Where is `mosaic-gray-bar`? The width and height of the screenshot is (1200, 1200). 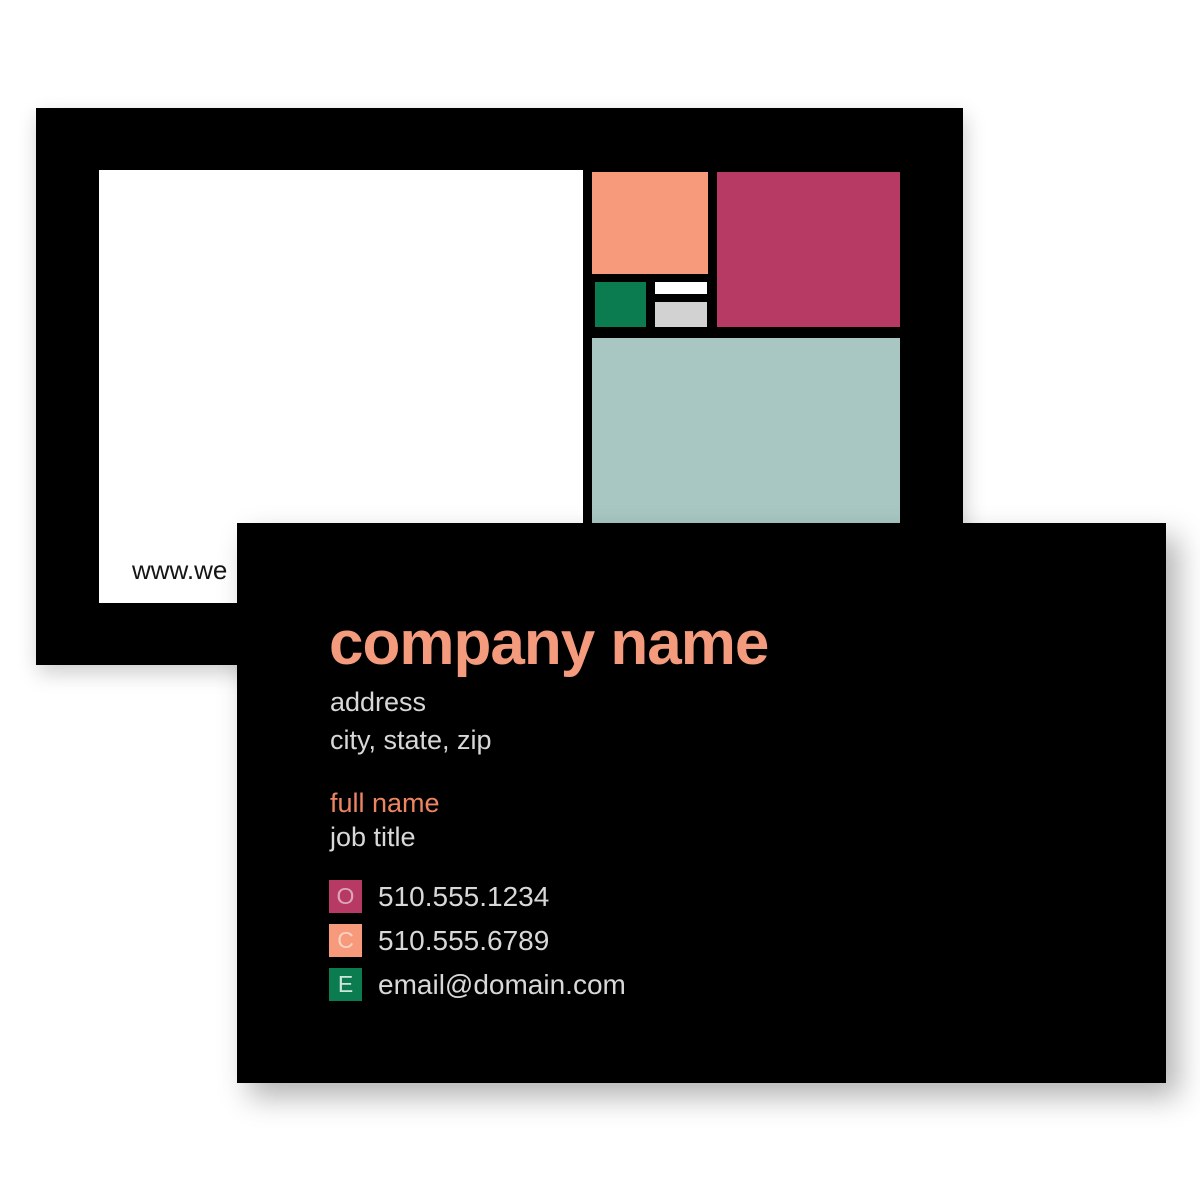
mosaic-gray-bar is located at coordinates (681, 314).